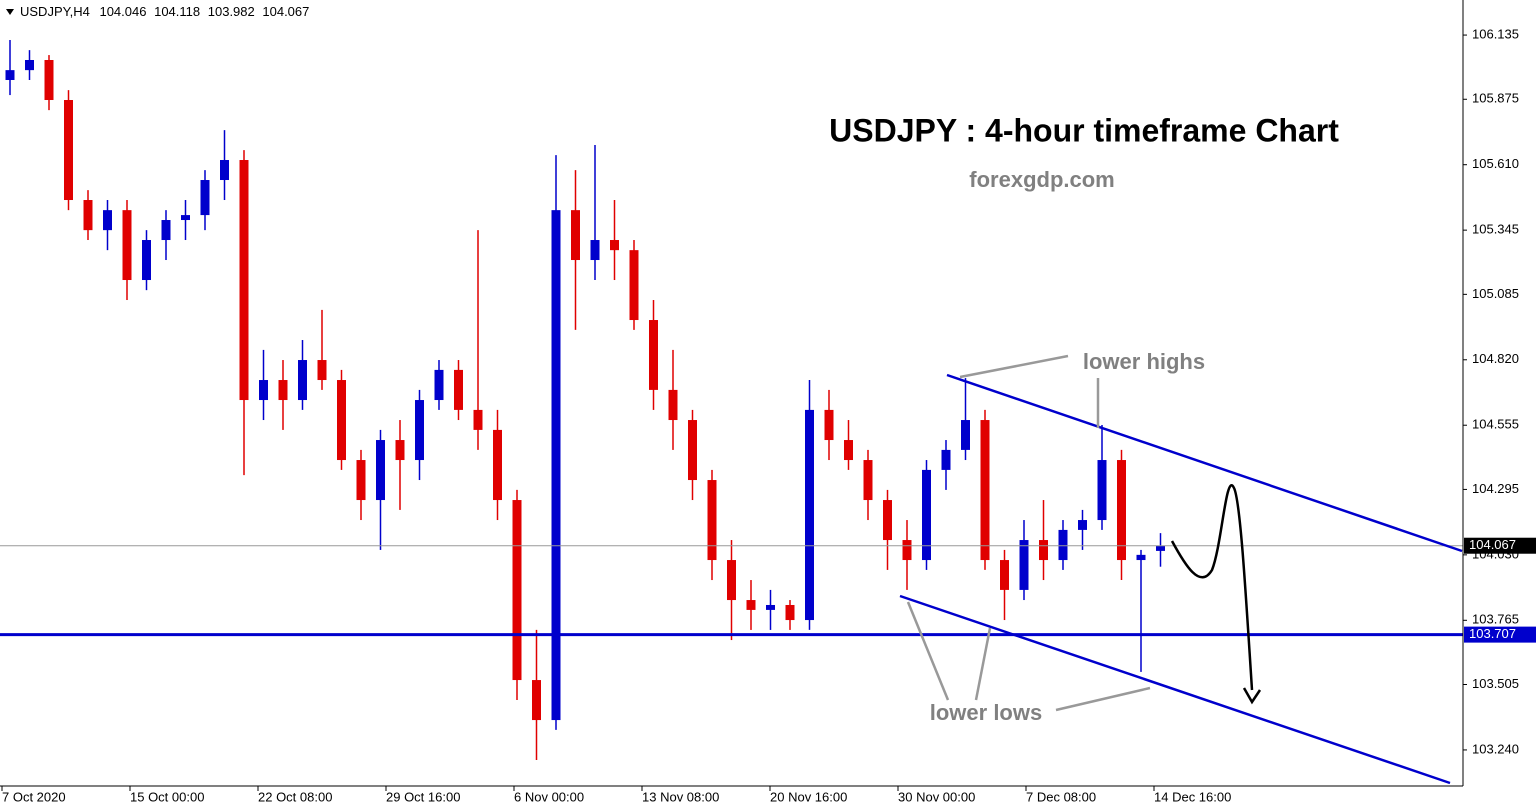  I want to click on y-tick-label: 105.345, so click(1495, 229).